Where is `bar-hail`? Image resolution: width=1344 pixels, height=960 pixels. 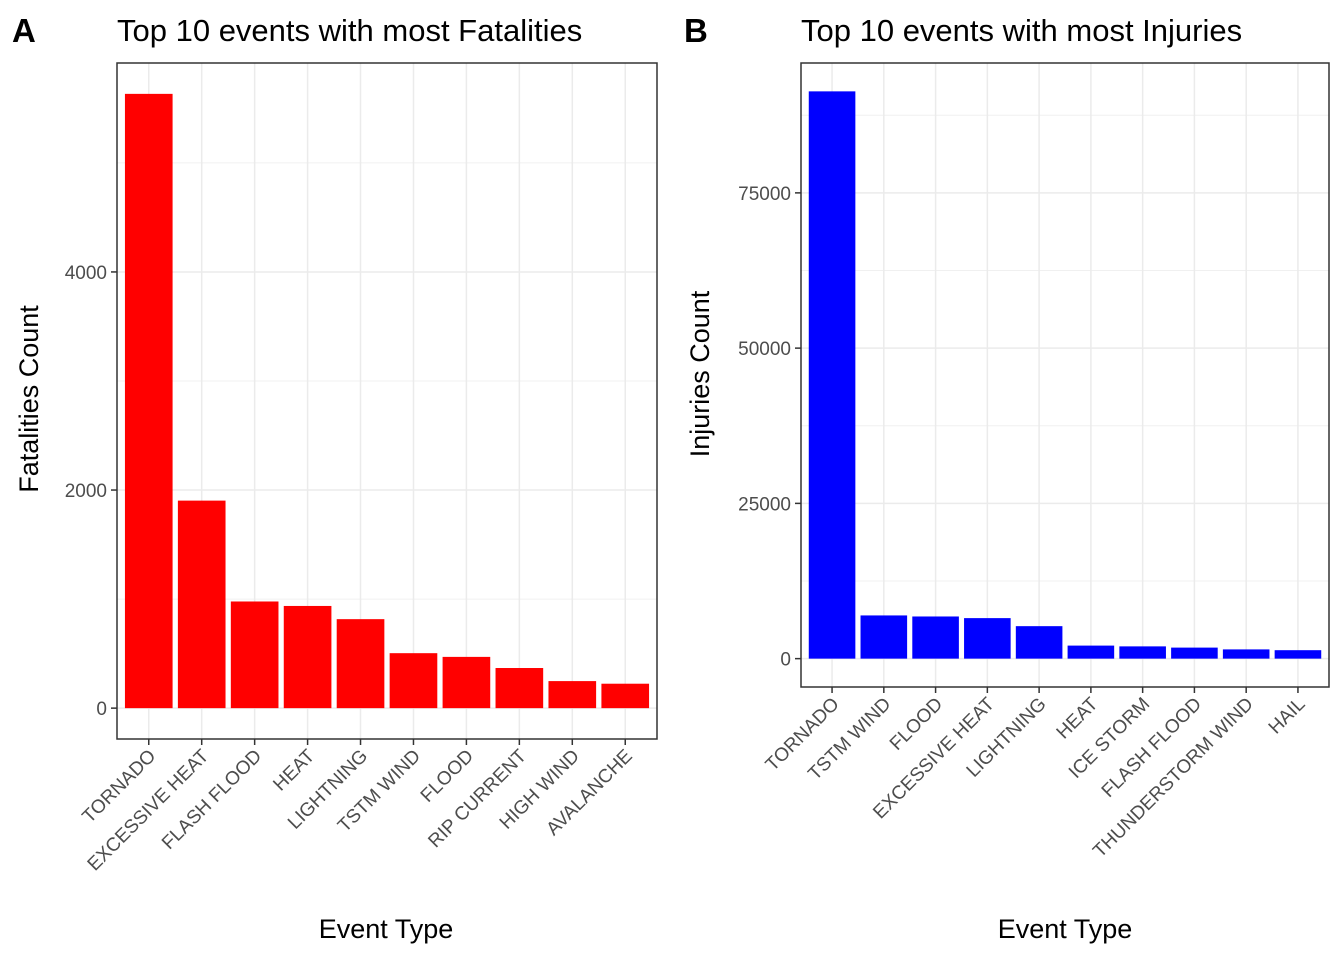 bar-hail is located at coordinates (1298, 654).